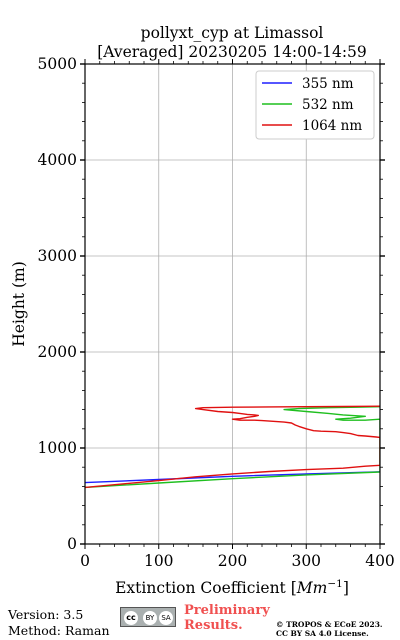 The image size is (400, 640). I want to click on series-layer, so click(232, 447).